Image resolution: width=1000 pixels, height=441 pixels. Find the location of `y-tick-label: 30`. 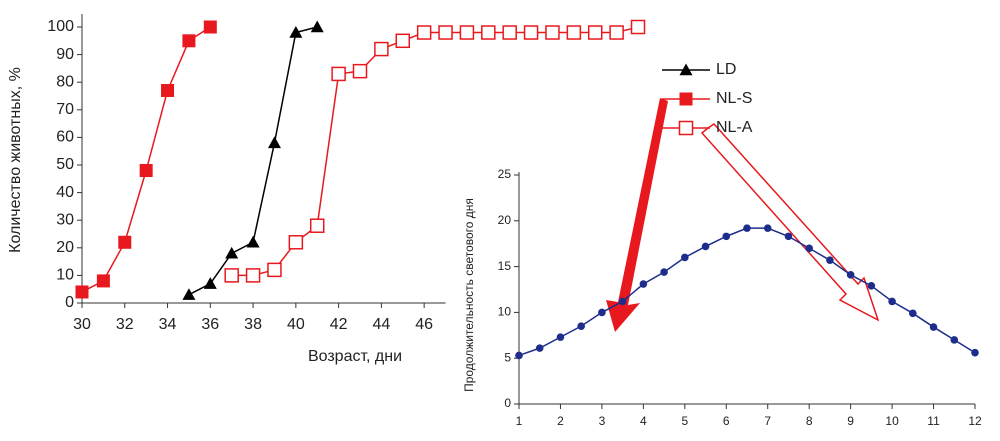

y-tick-label: 30 is located at coordinates (65, 219).